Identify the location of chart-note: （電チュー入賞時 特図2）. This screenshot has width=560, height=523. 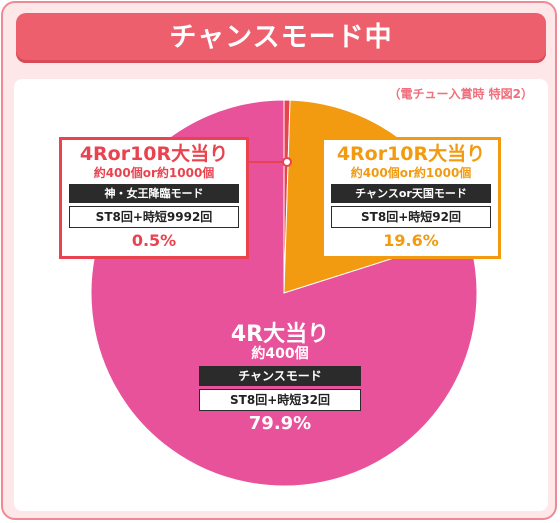
(460, 94).